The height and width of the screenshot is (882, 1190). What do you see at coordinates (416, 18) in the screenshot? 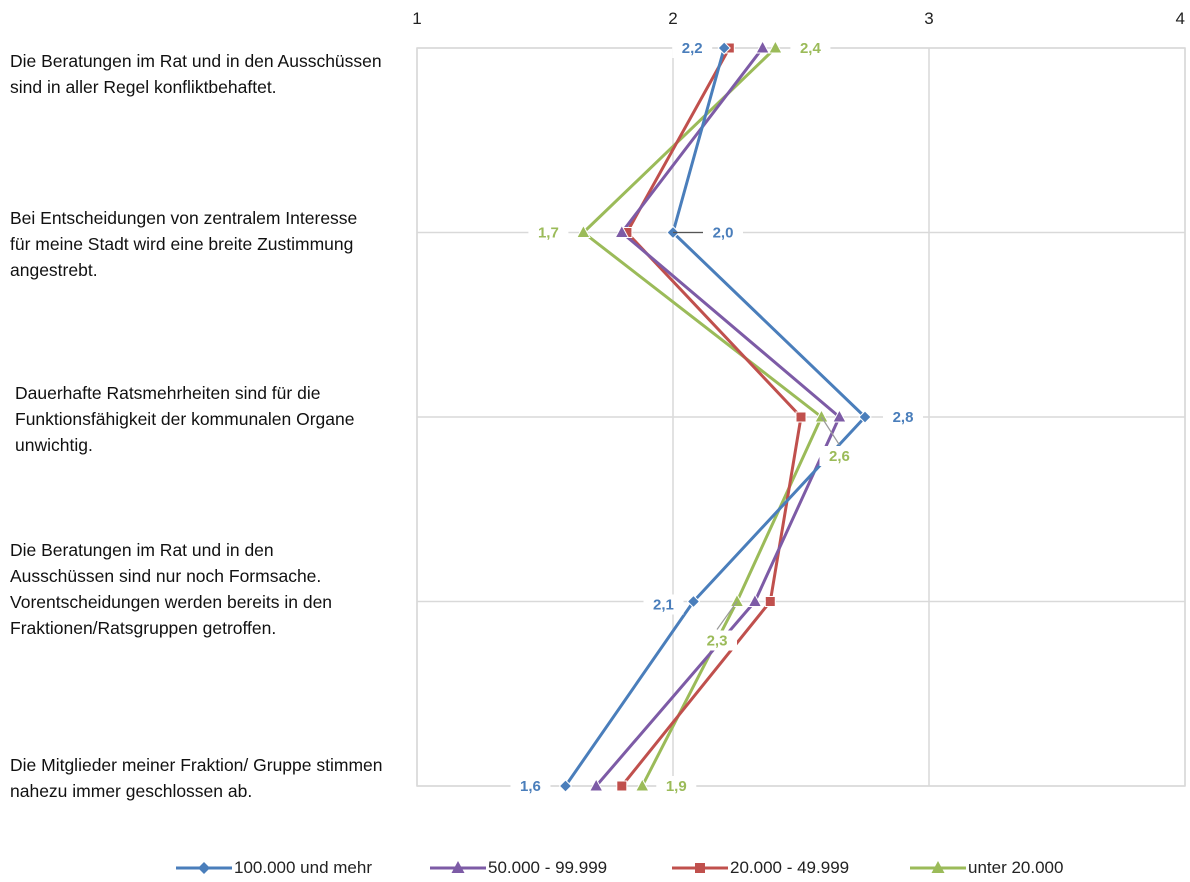
I see `x-tick-label: 1` at bounding box center [416, 18].